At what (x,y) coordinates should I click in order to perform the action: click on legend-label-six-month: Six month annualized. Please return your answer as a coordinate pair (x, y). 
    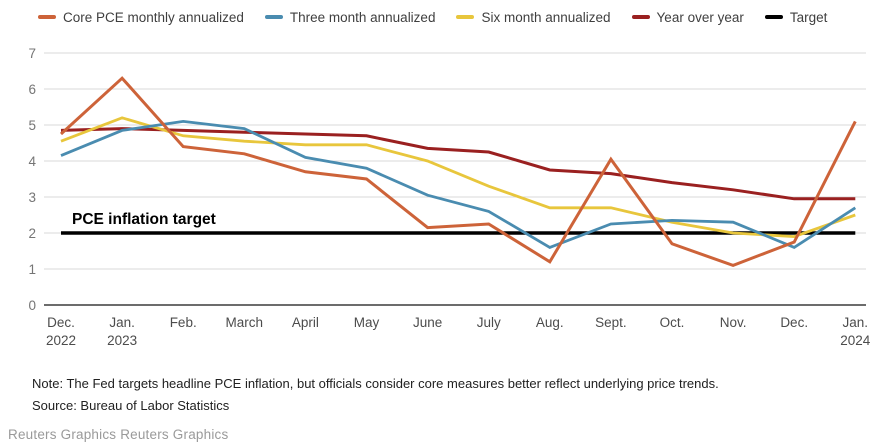
    Looking at the image, I should click on (546, 17).